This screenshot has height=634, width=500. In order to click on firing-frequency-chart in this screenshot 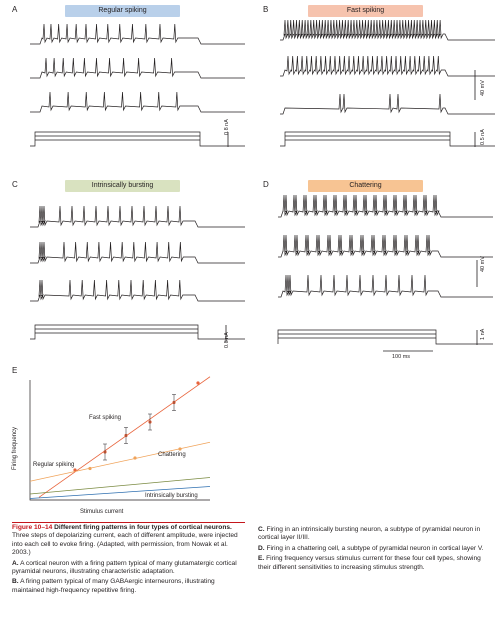, I will do `click(120, 438)`.